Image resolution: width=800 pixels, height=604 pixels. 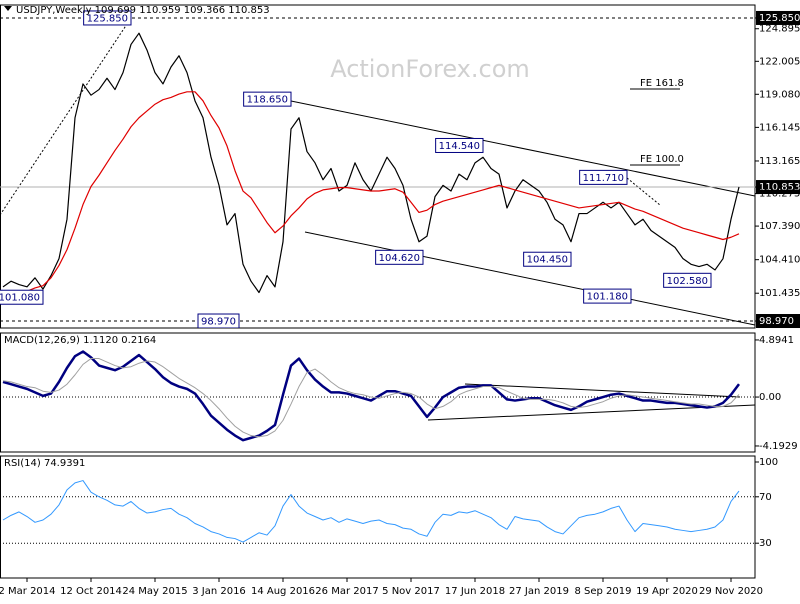 What do you see at coordinates (768, 462) in the screenshot?
I see `y-tick-label: 100` at bounding box center [768, 462].